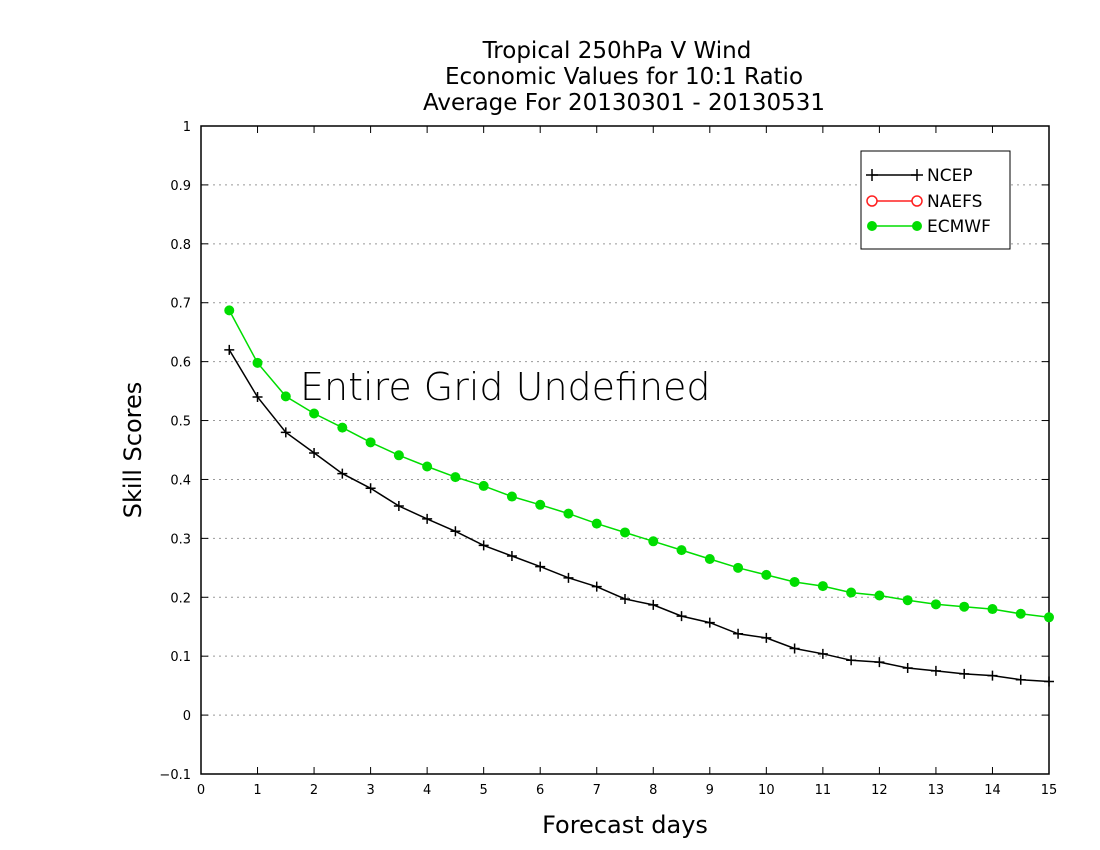  Describe the element at coordinates (950, 176) in the screenshot. I see `legend-label-ncep: NCEP` at that location.